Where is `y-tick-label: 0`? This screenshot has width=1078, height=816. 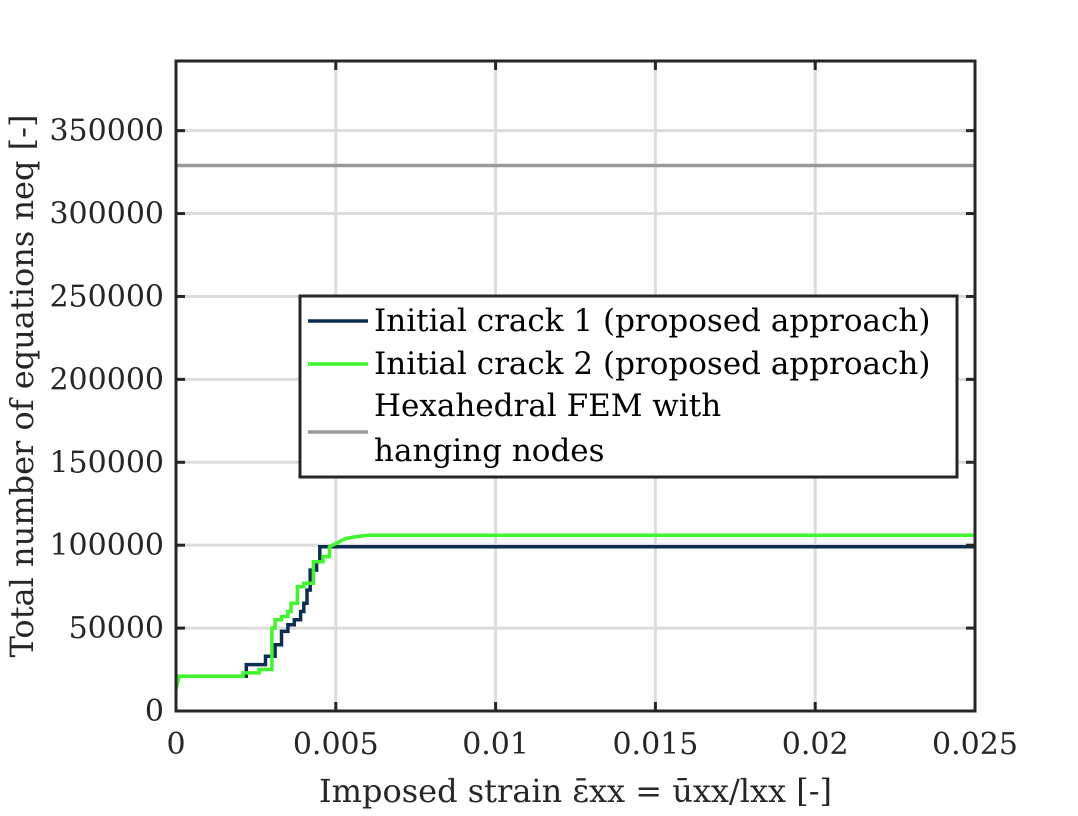
y-tick-label: 0 is located at coordinates (154, 711).